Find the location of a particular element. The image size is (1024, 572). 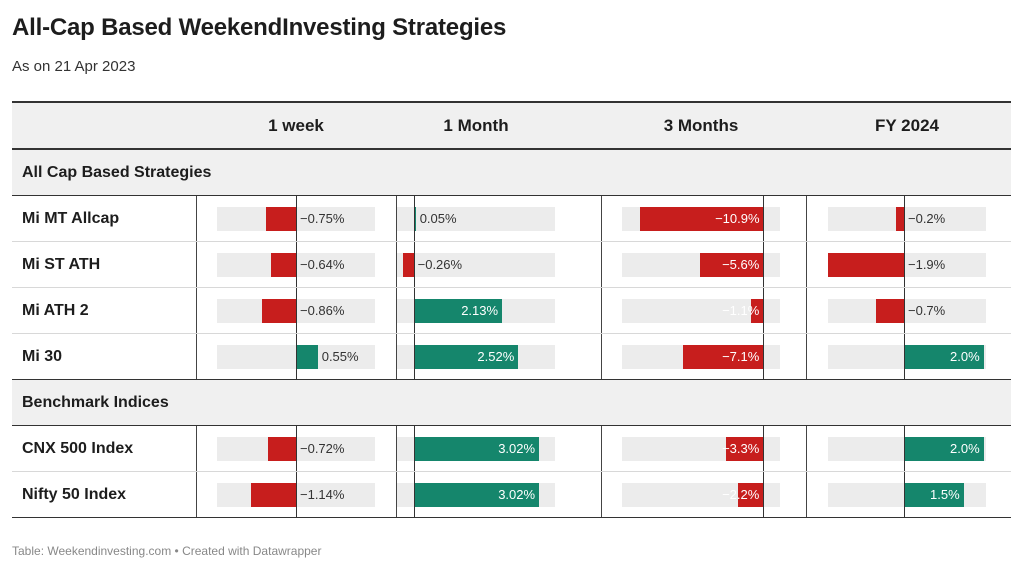

group-label: All Cap Based Strategies is located at coordinates (117, 172).